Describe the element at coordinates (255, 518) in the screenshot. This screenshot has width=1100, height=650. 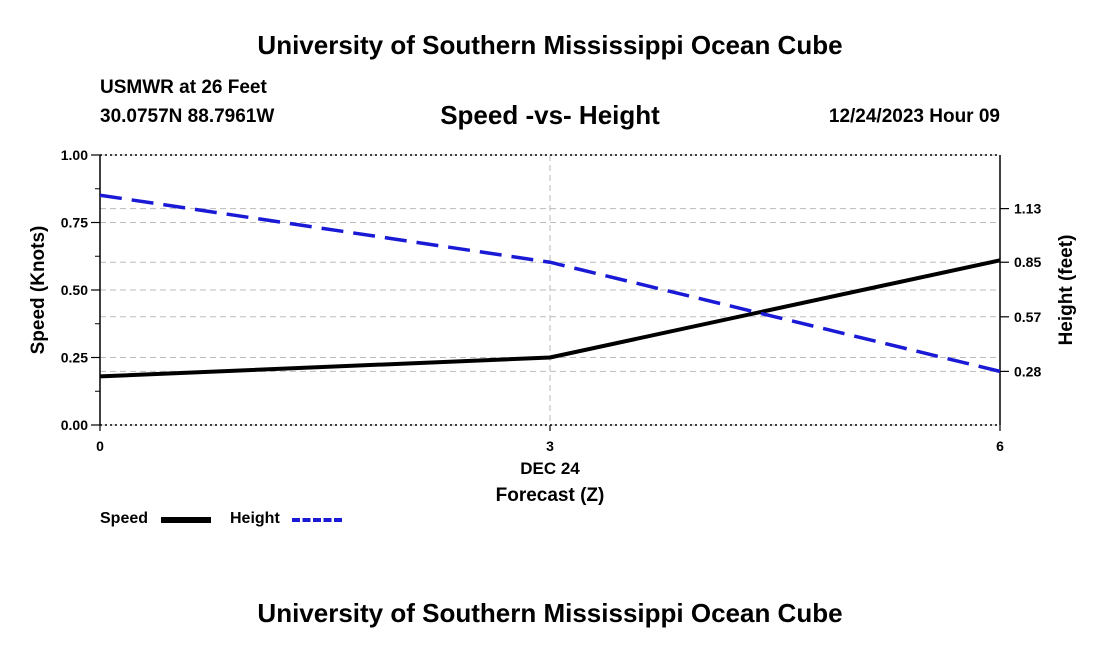
I see `legend-height-label: Height` at that location.